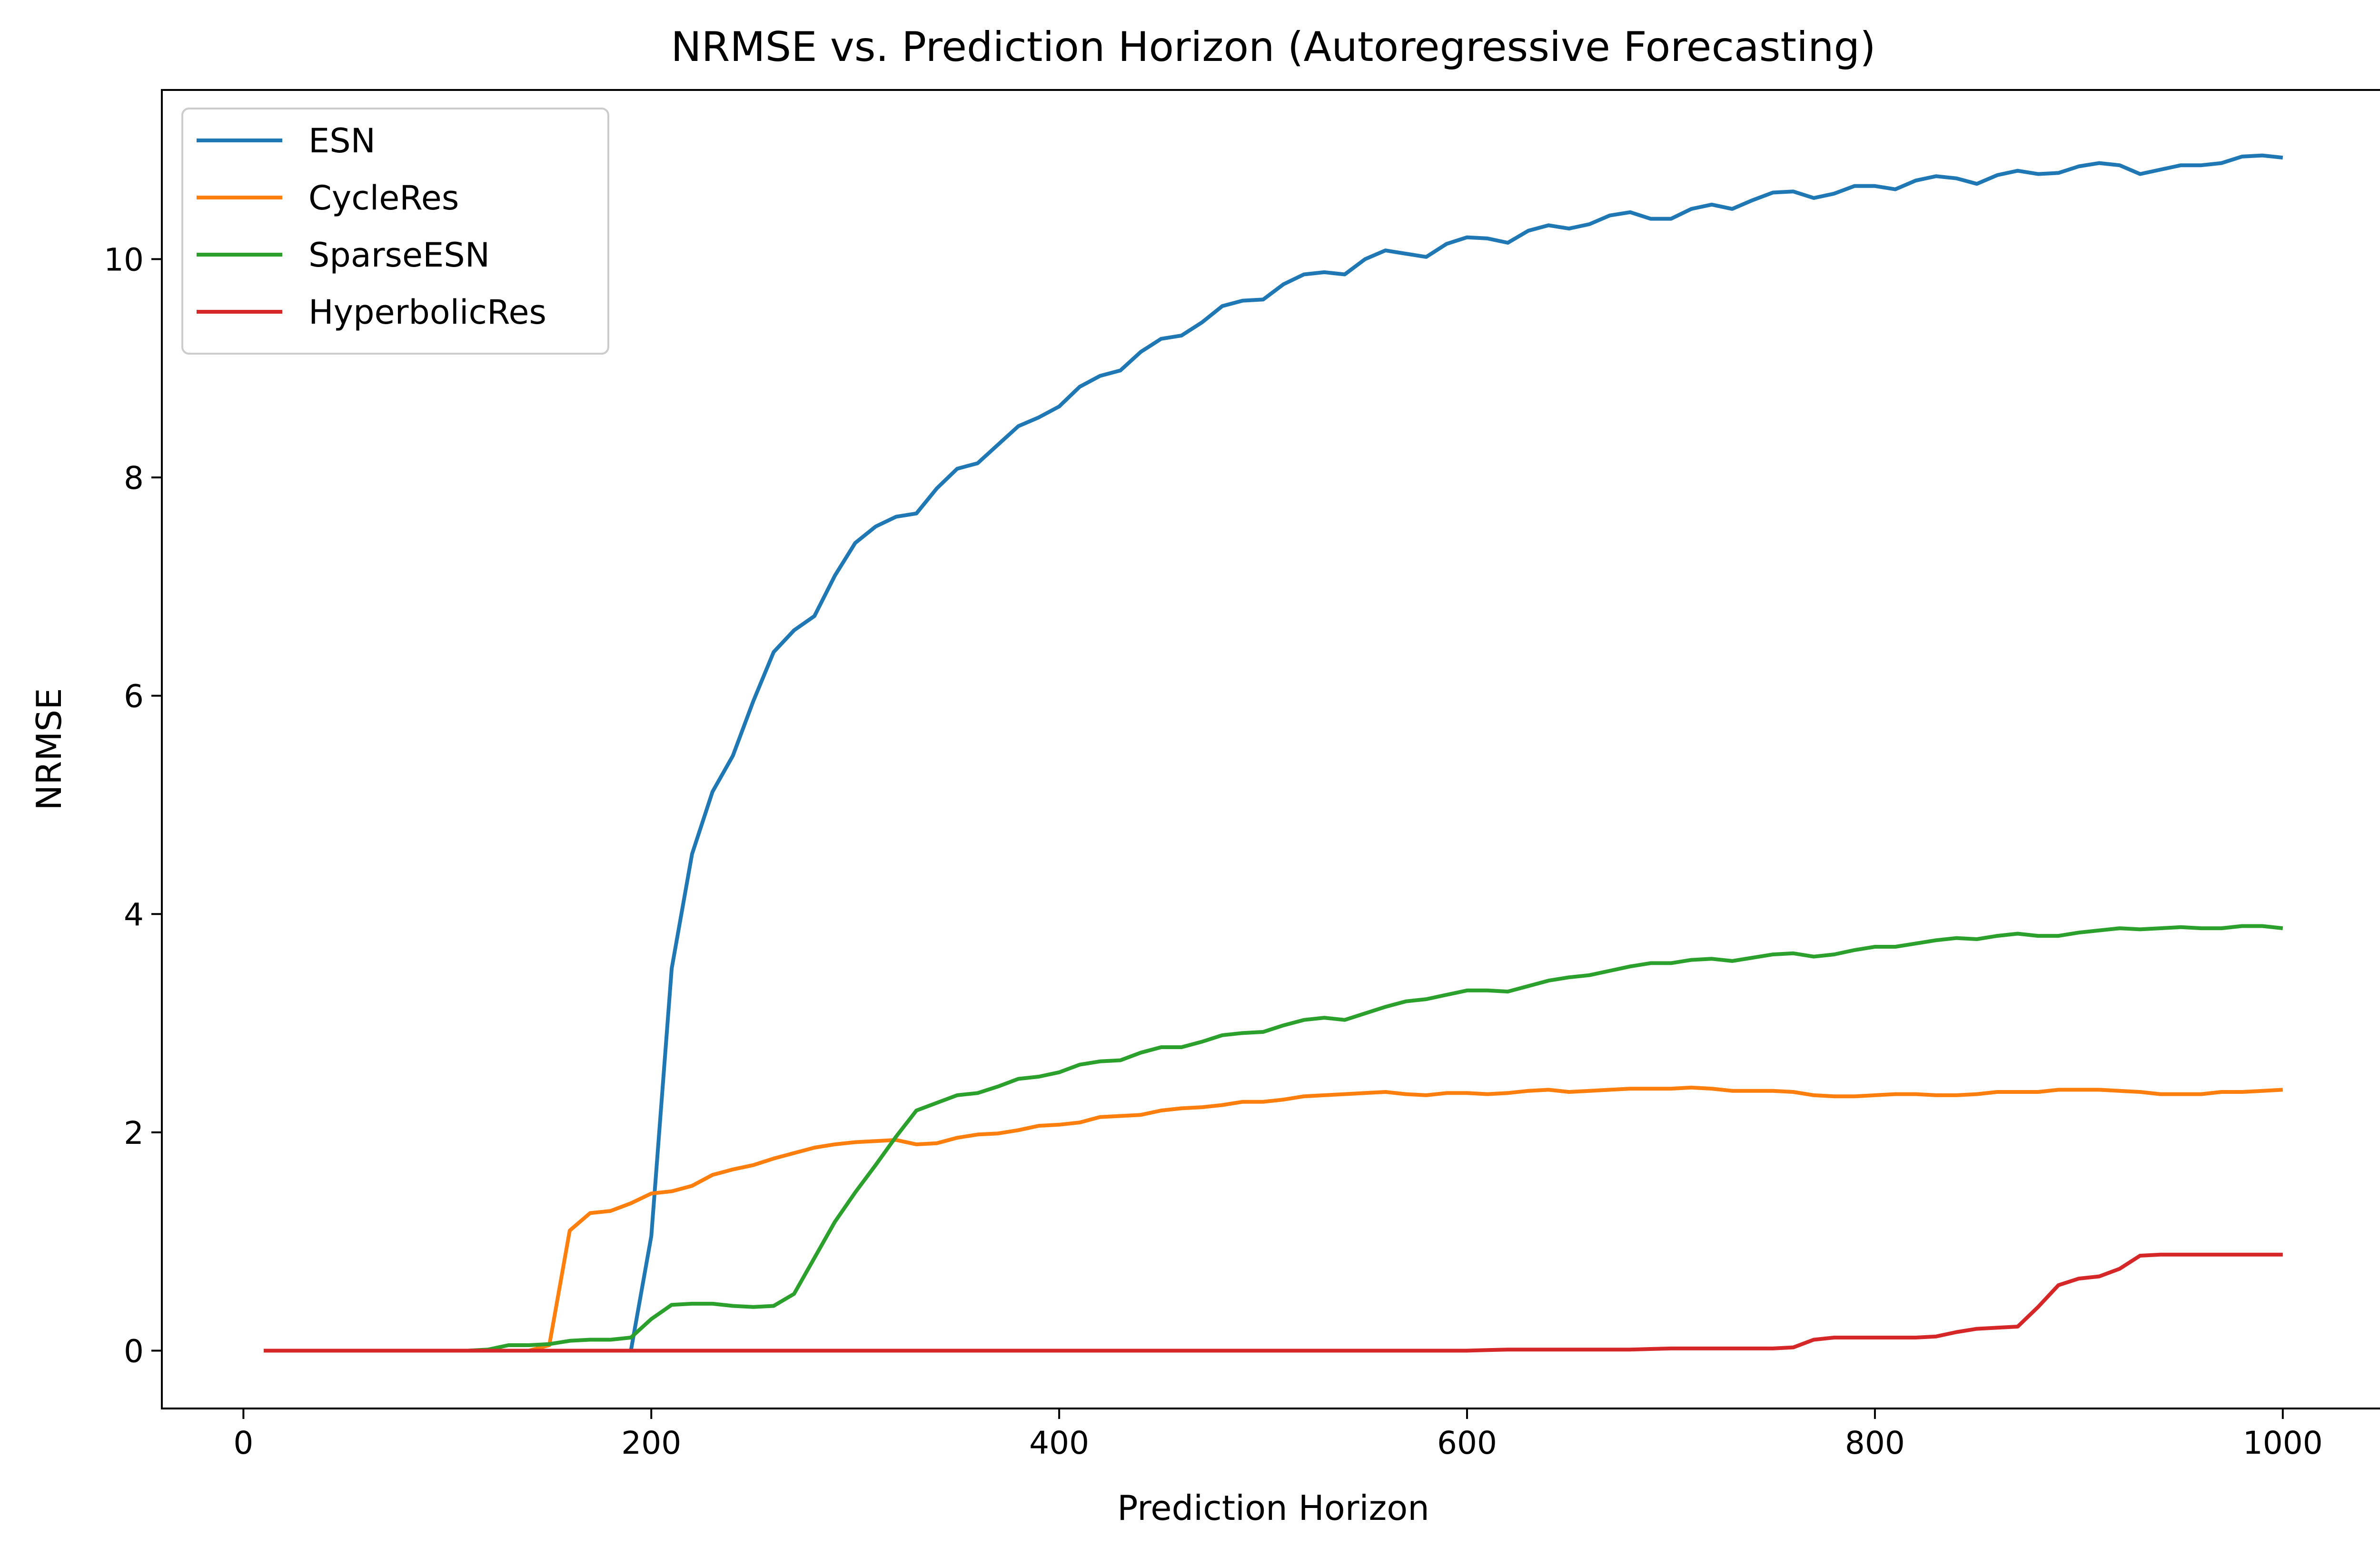 The image size is (2380, 1557). What do you see at coordinates (124, 260) in the screenshot?
I see `y-tick-label: 10` at bounding box center [124, 260].